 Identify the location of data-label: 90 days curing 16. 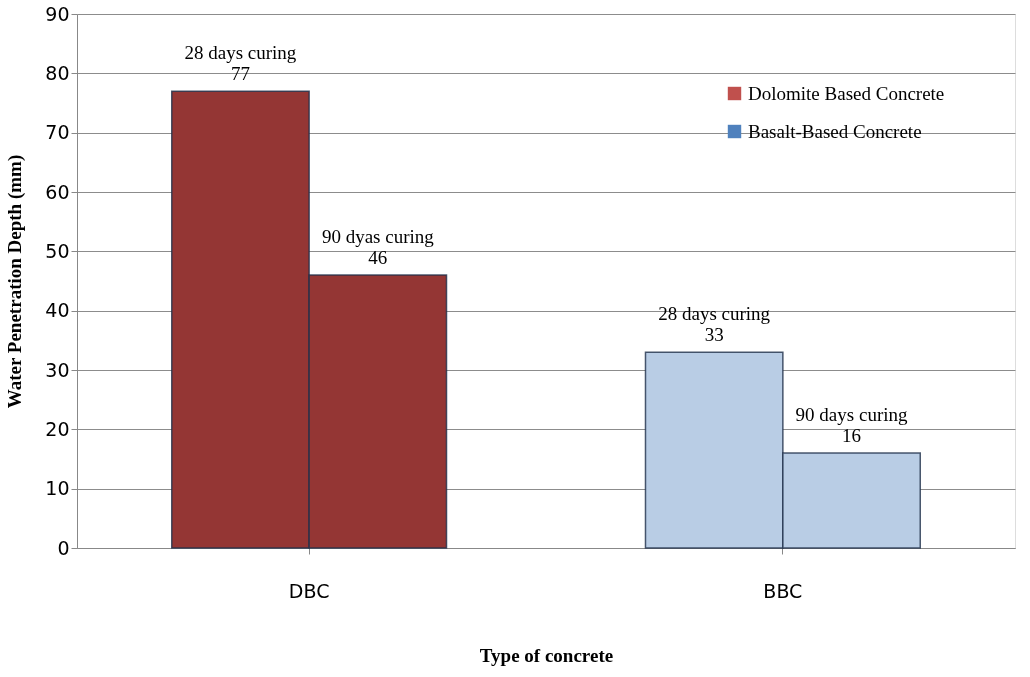
(851, 425).